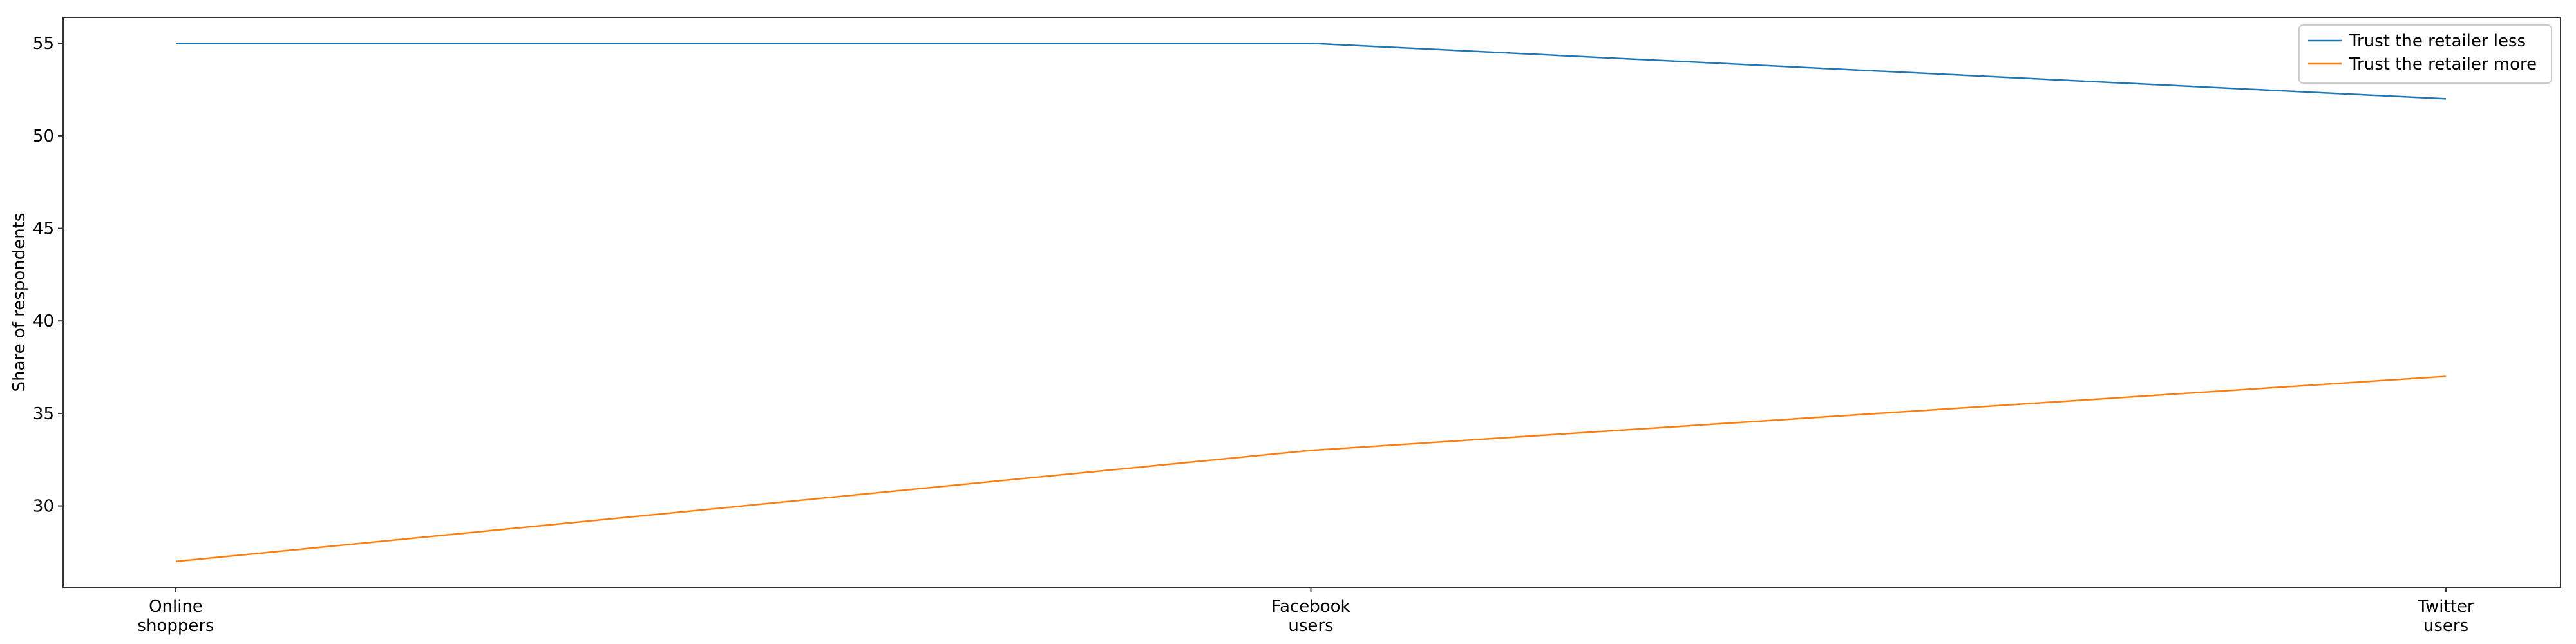  Describe the element at coordinates (2445, 617) in the screenshot. I see `x-tick-label: Twitter users` at that location.